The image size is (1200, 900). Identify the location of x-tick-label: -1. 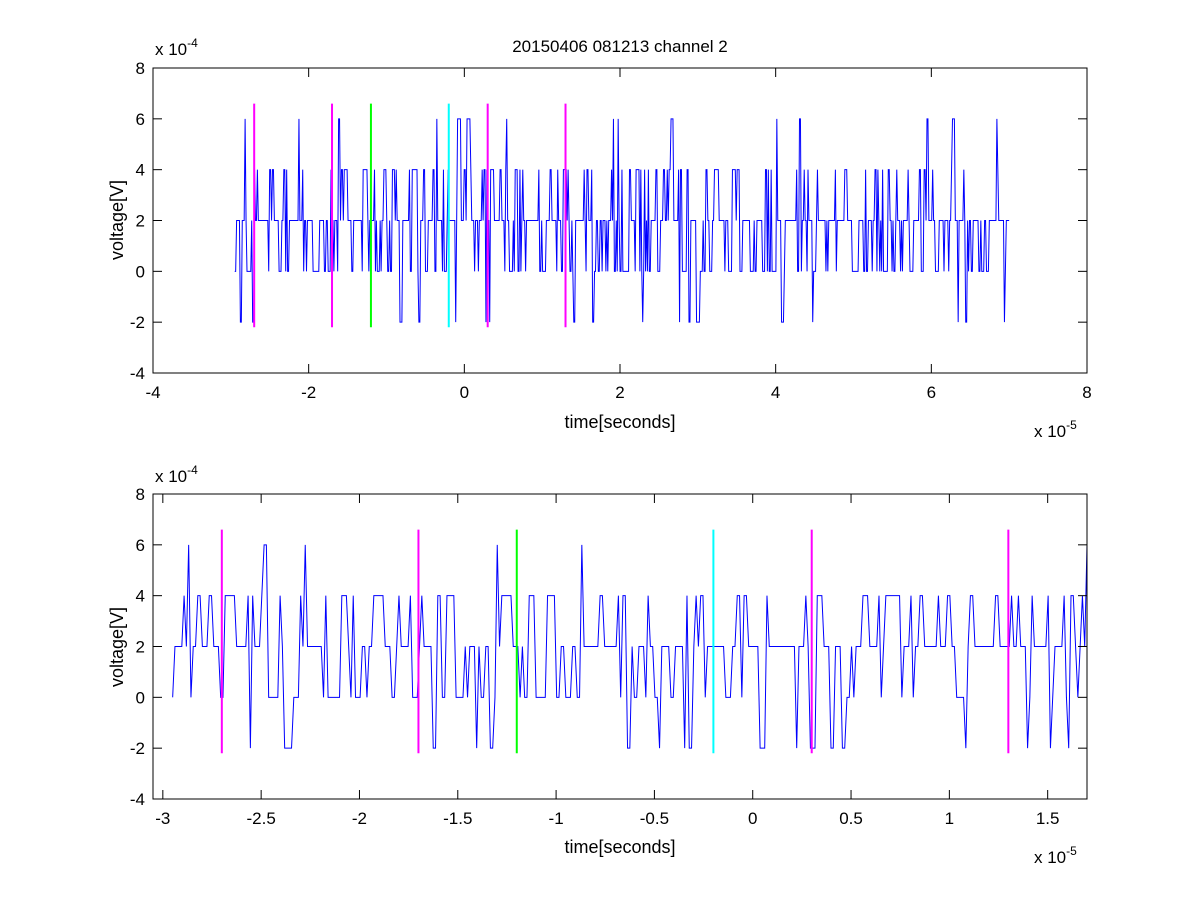
(556, 818).